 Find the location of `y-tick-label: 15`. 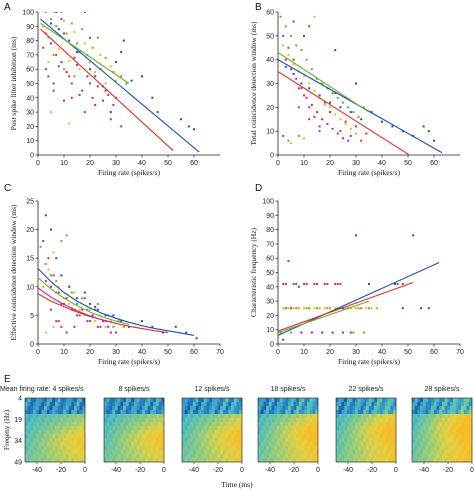

y-tick-label: 15 is located at coordinates (30, 259).